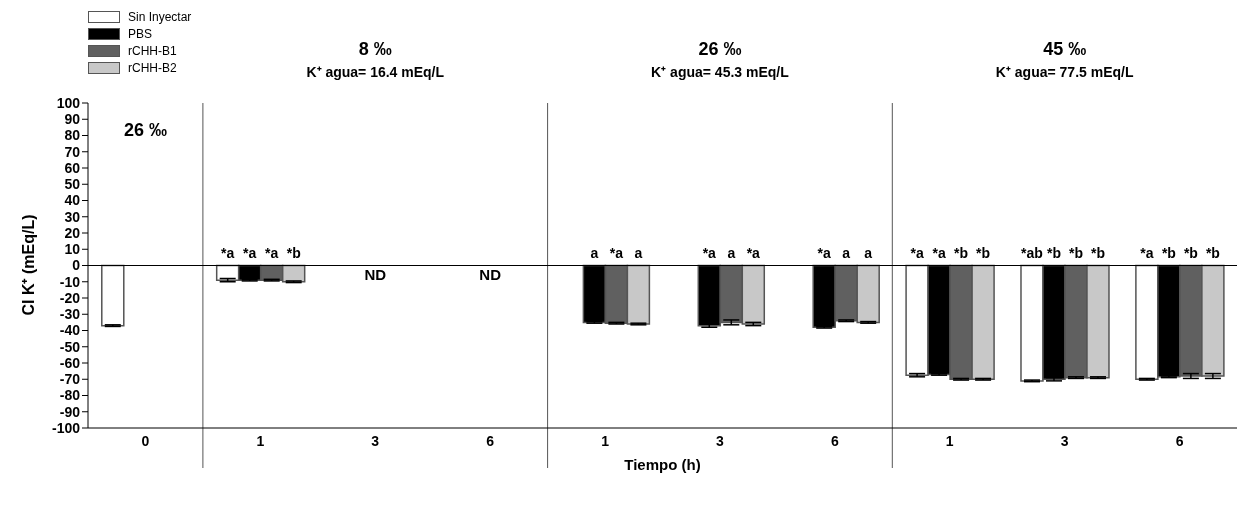 The height and width of the screenshot is (518, 1255). Describe the element at coordinates (1064, 72) in the screenshot. I see `text: K⁺ agua= 77.5 mEq/L` at that location.